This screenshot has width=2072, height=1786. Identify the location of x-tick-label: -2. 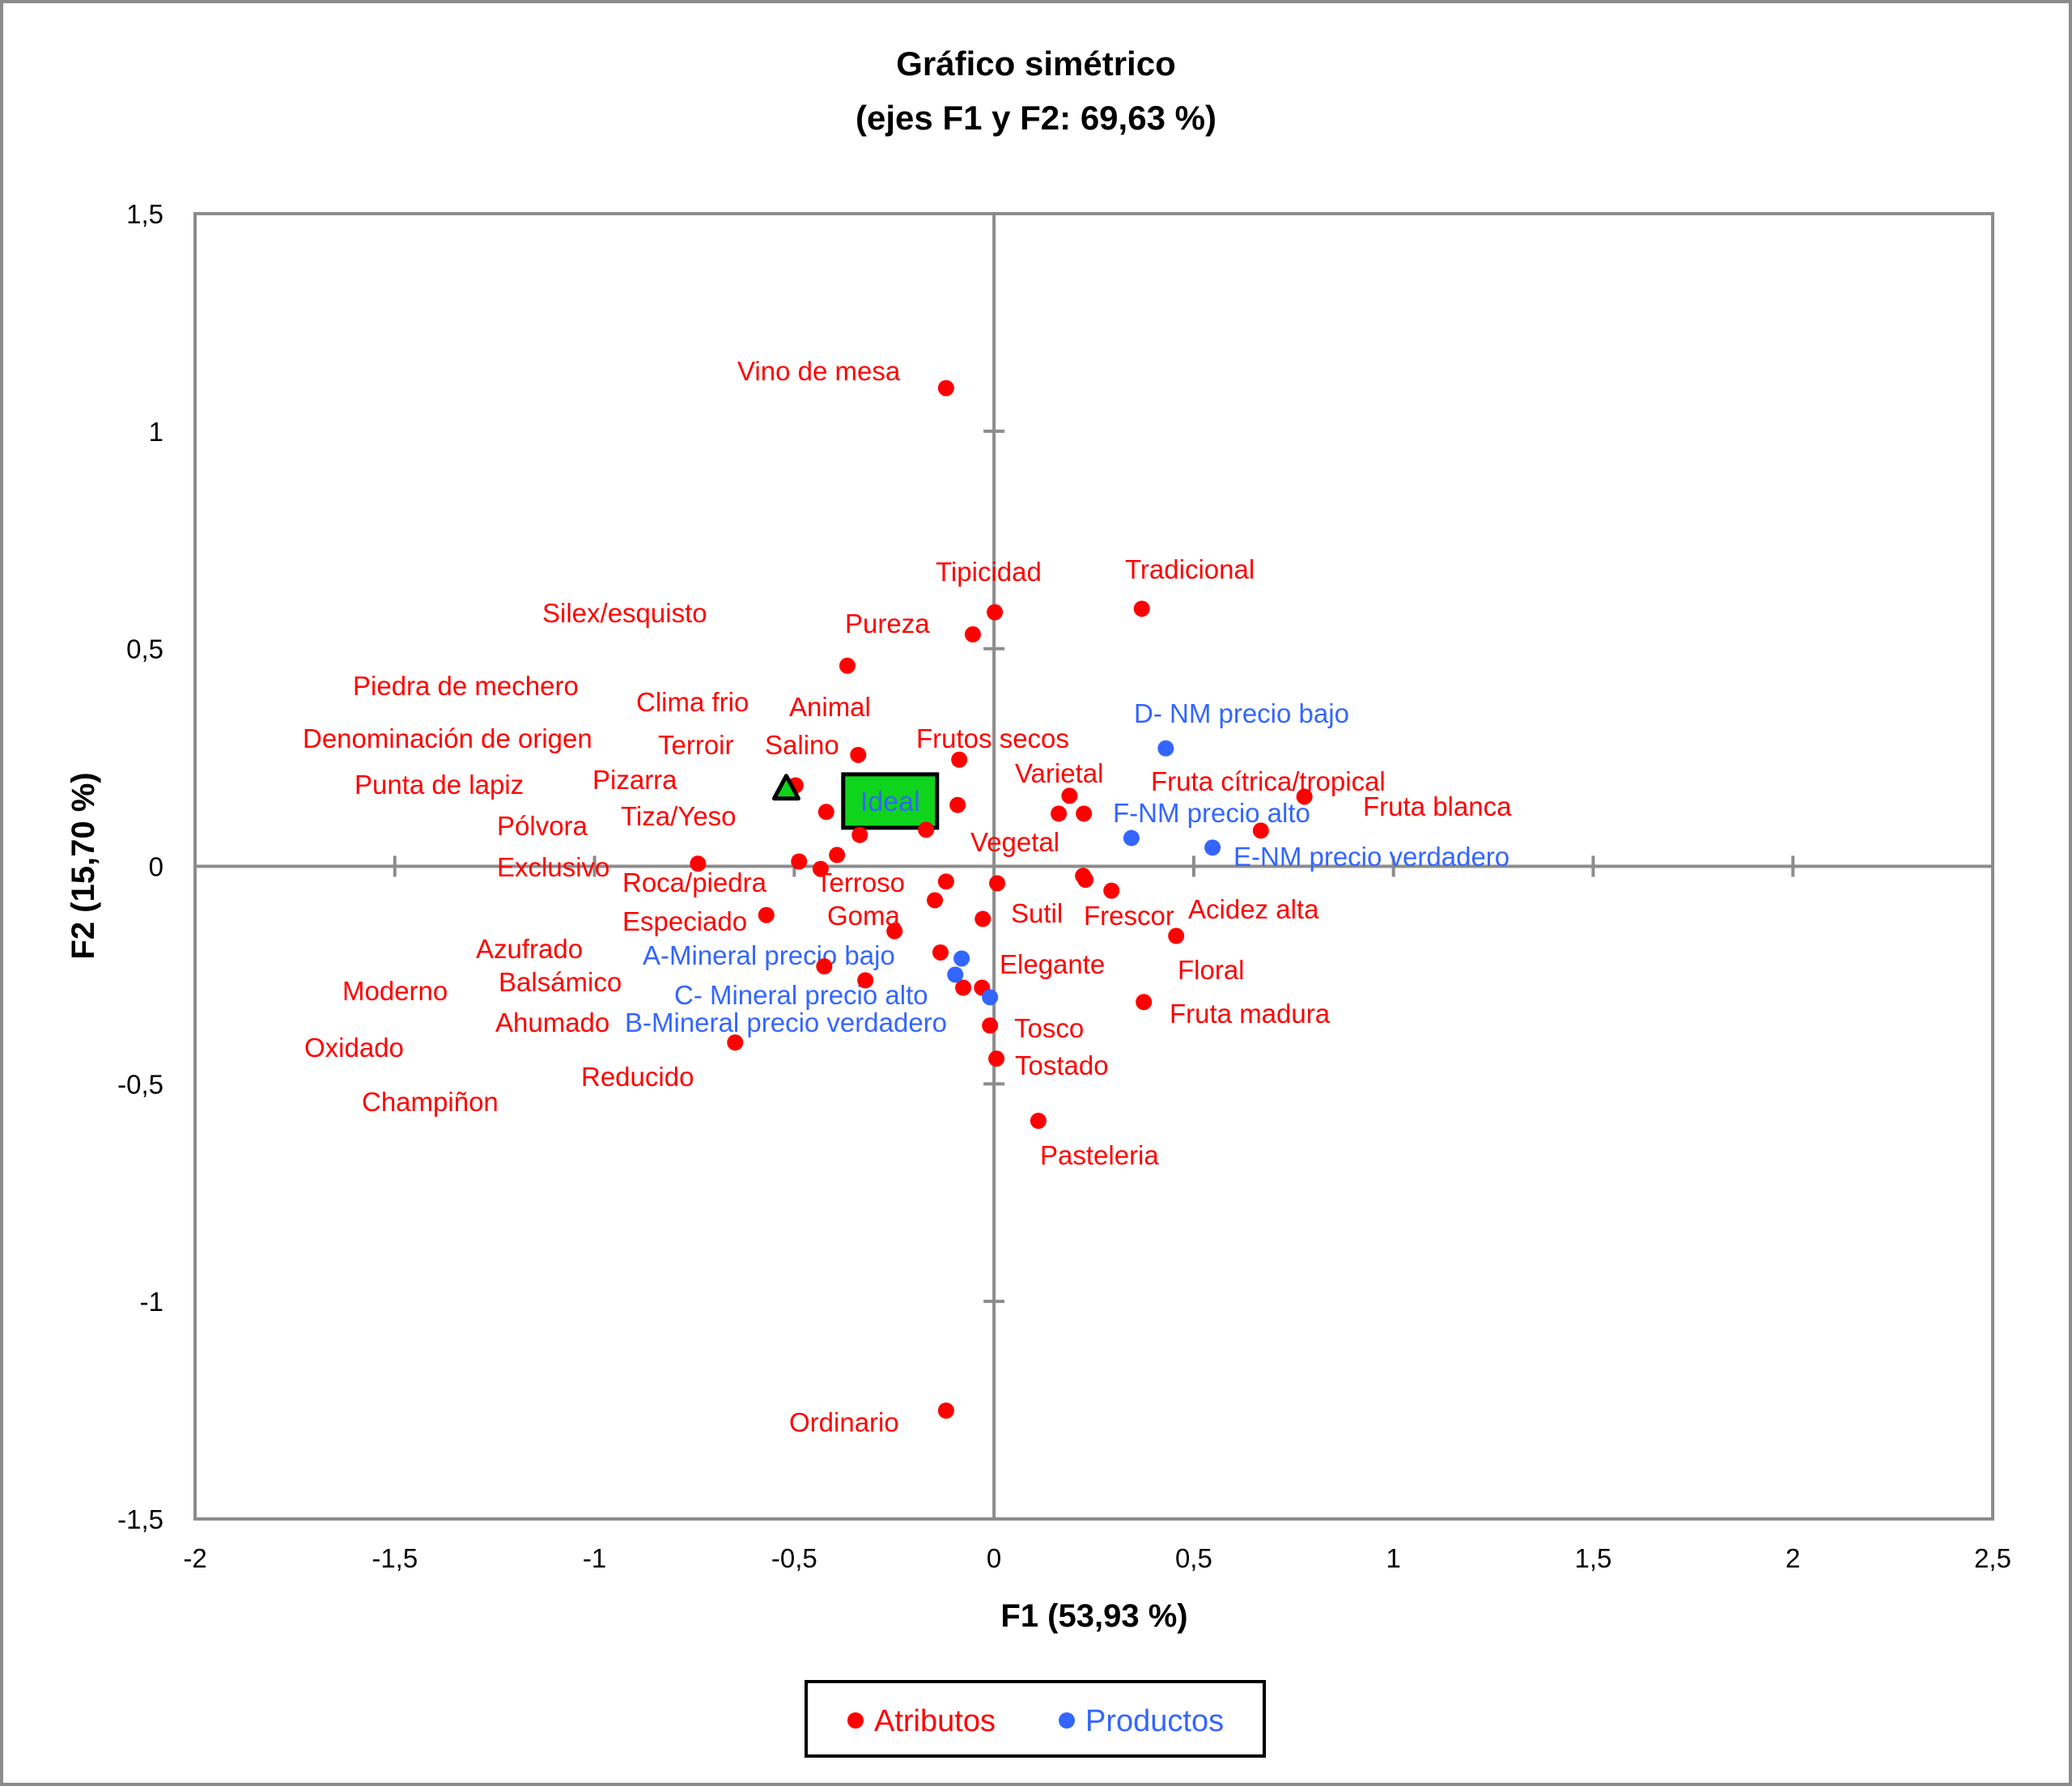
(194, 1558).